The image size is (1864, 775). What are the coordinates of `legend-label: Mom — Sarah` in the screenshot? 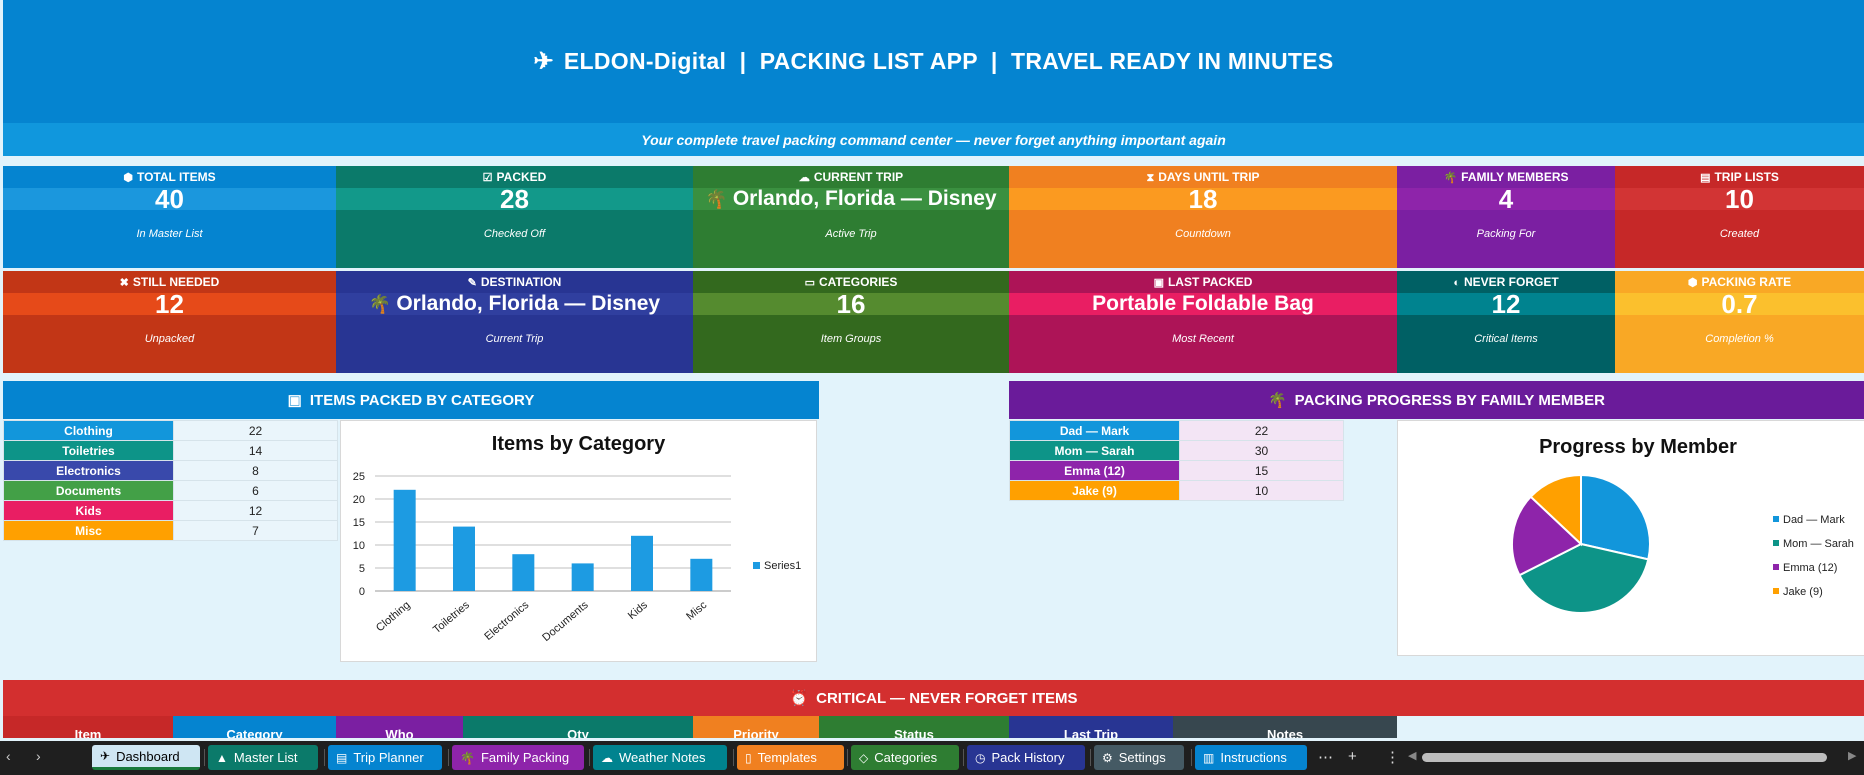 It's located at (1818, 544).